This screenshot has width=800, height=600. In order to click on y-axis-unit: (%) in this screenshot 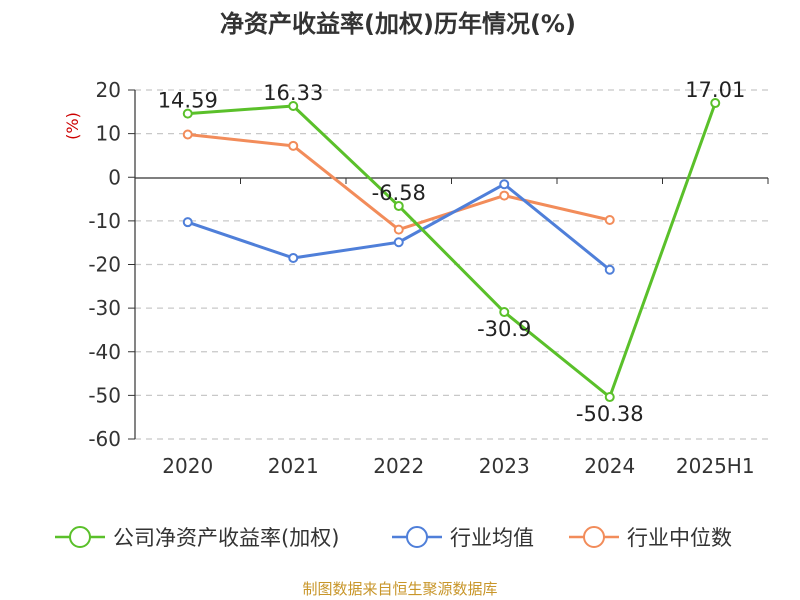, I will do `click(72, 126)`.